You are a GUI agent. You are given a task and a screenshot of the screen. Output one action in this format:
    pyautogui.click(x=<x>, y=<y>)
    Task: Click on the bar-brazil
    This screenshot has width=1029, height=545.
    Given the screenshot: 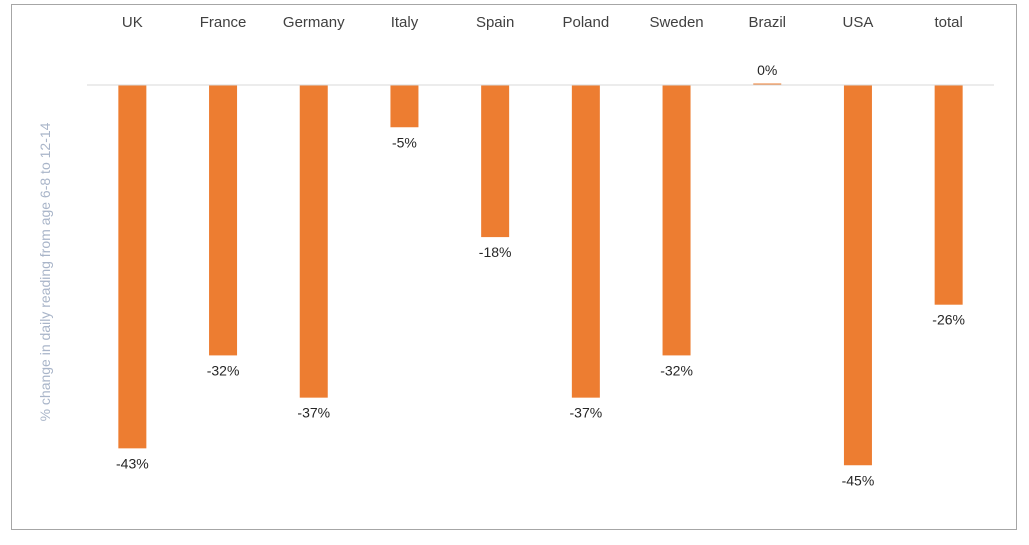 What is the action you would take?
    pyautogui.click(x=767, y=84)
    